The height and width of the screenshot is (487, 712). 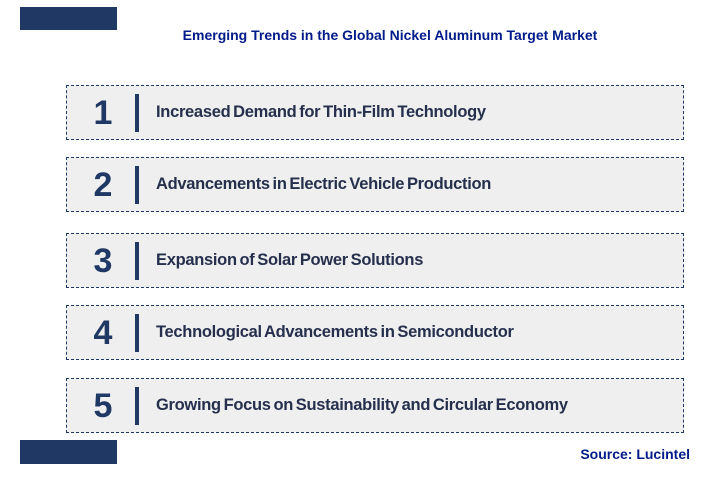 I want to click on trend-rank: 1, so click(x=103, y=112).